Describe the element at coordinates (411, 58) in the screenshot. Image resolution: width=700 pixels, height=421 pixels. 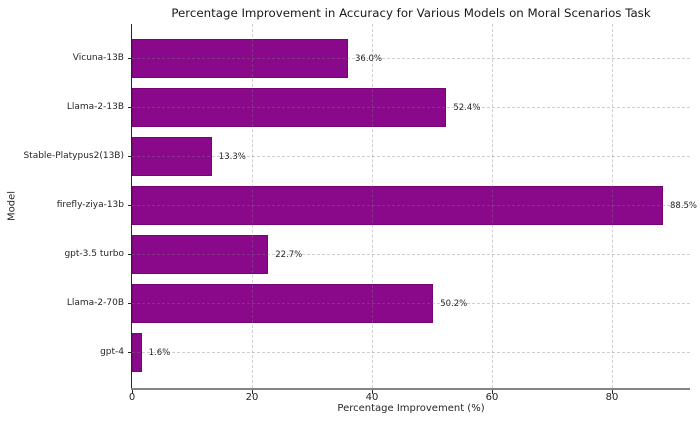
I see `gridline-horizontal-Vicuna-13B` at that location.